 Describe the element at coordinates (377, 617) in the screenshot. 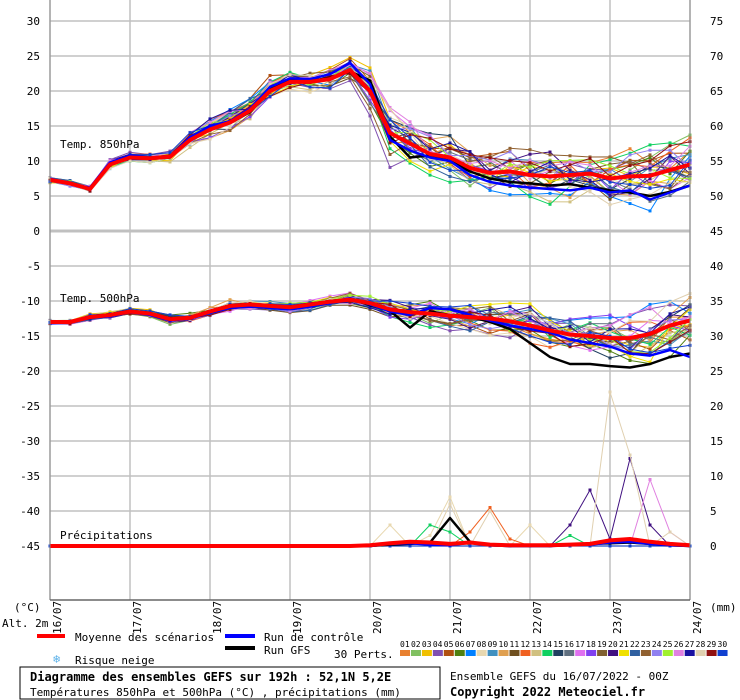

I see `x-tick-label: 20/07` at that location.